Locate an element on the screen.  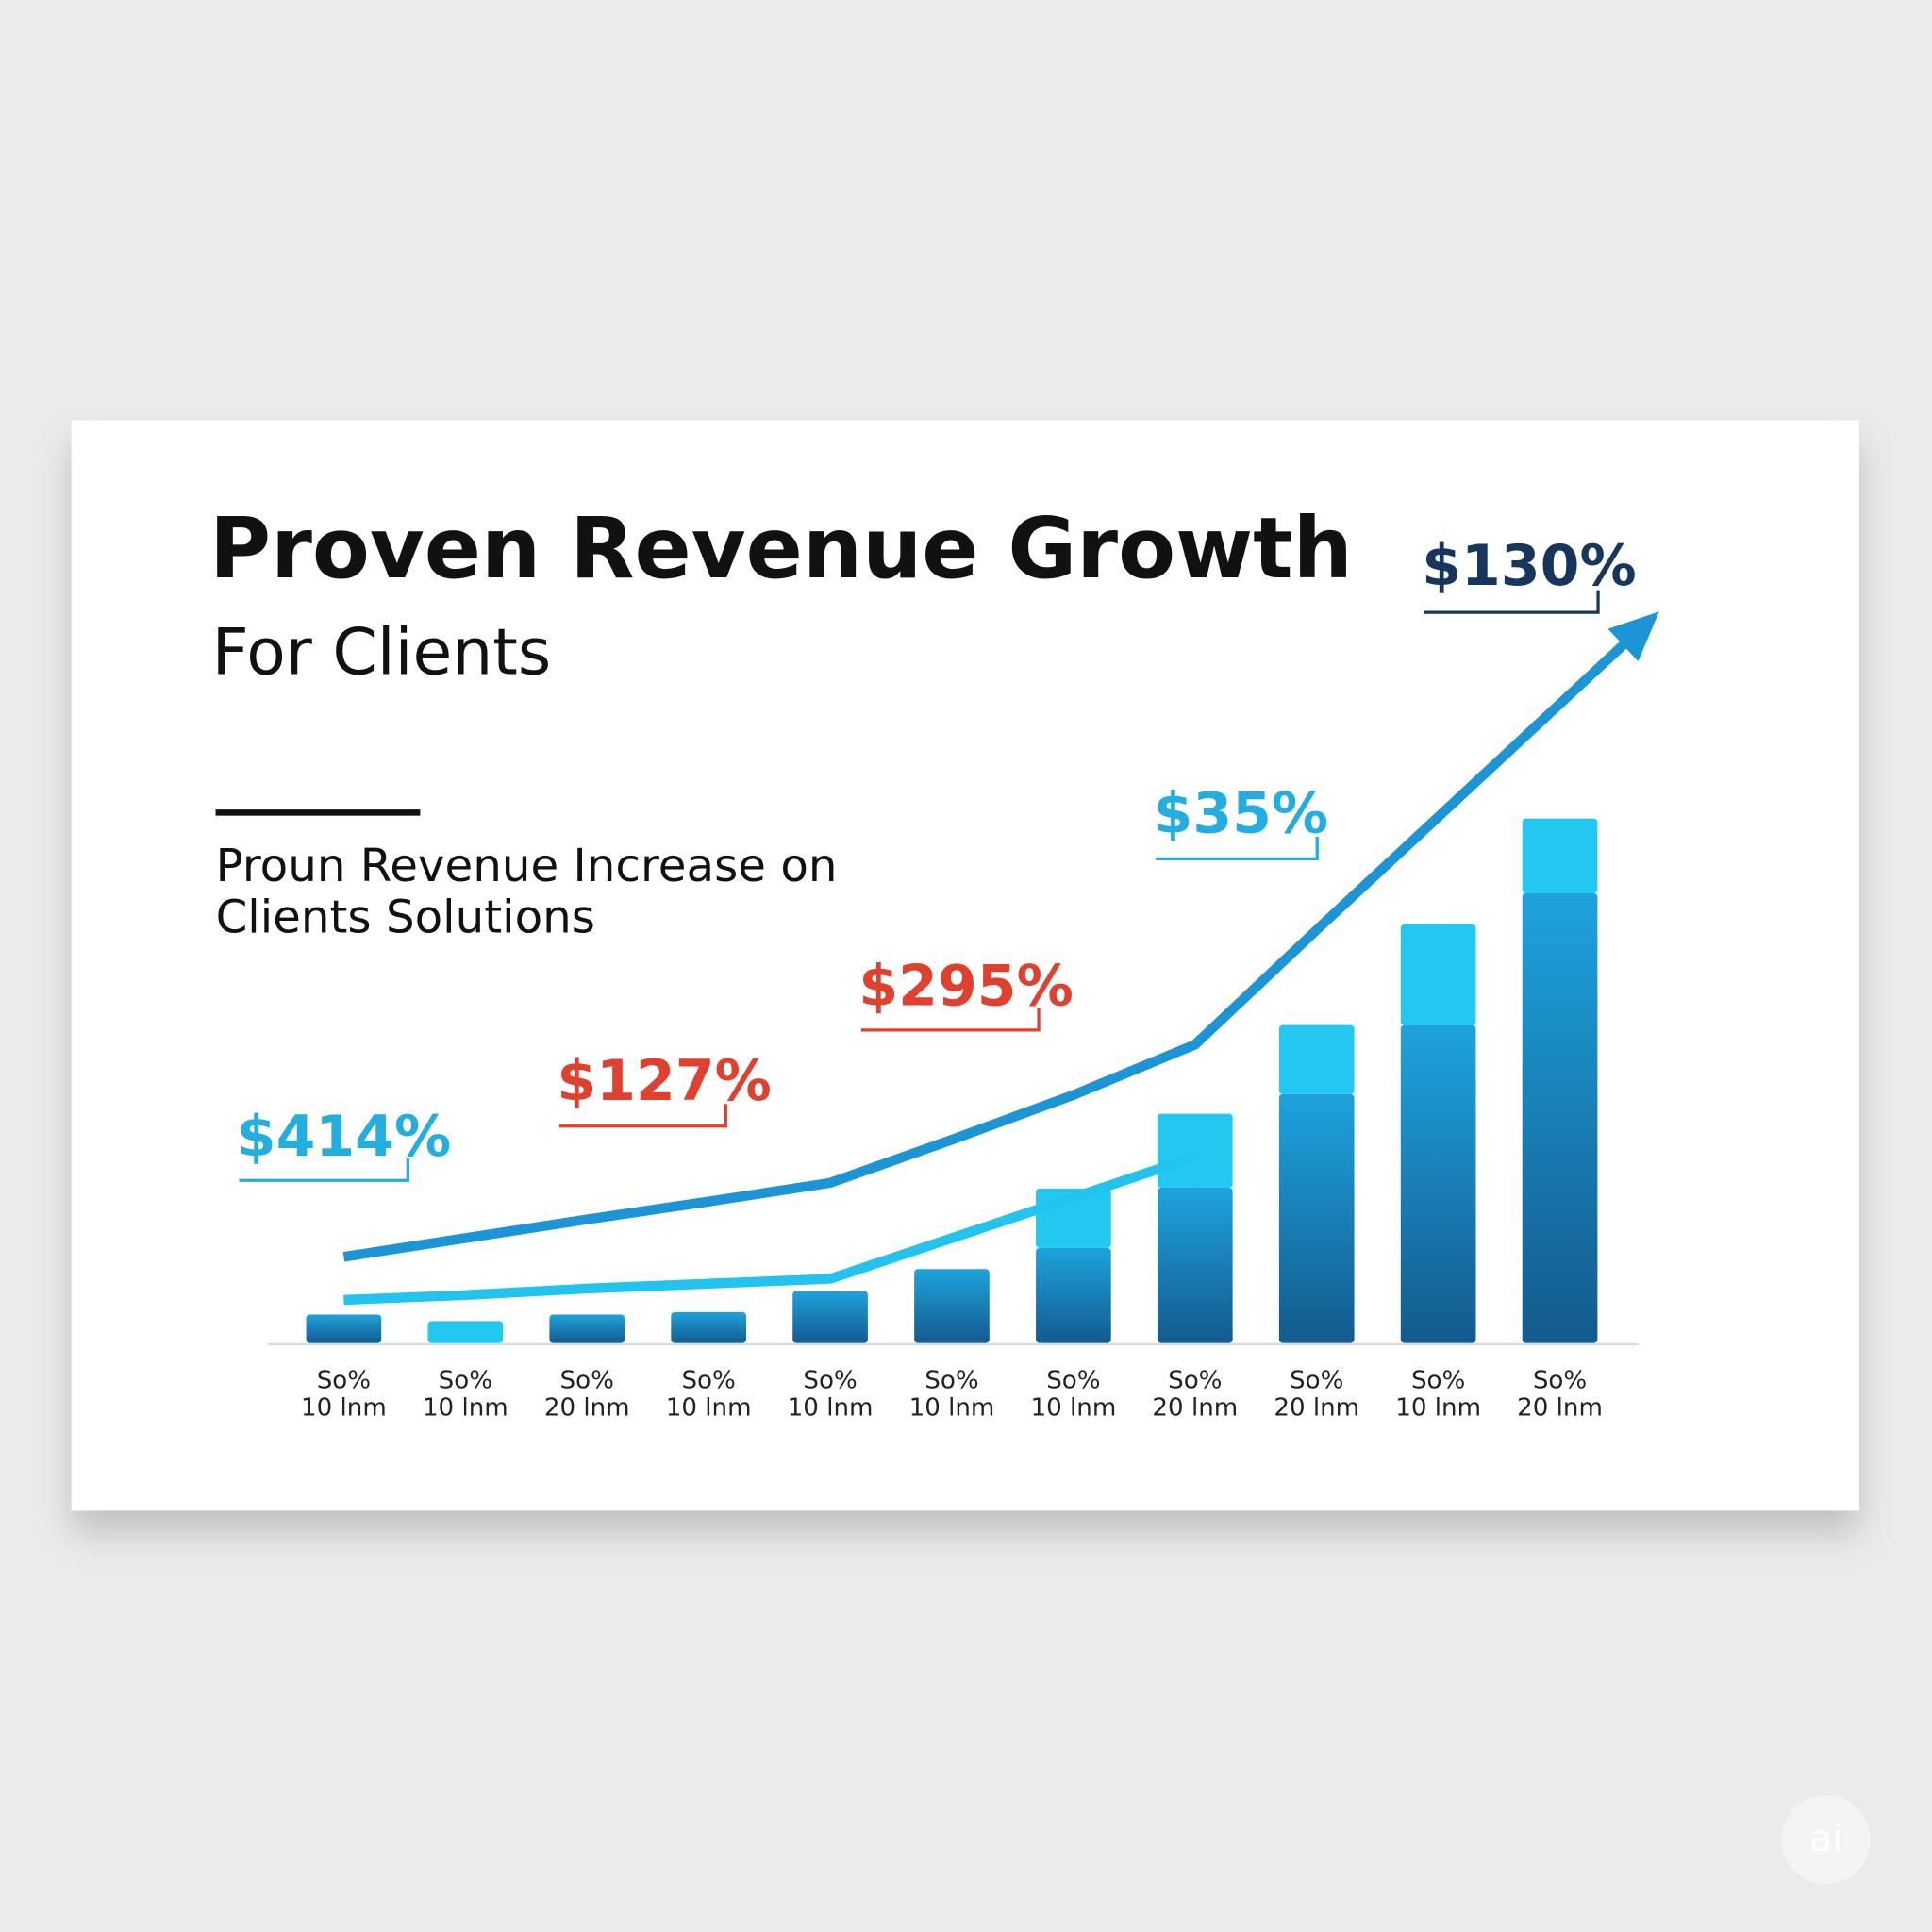
divider is located at coordinates (318, 812).